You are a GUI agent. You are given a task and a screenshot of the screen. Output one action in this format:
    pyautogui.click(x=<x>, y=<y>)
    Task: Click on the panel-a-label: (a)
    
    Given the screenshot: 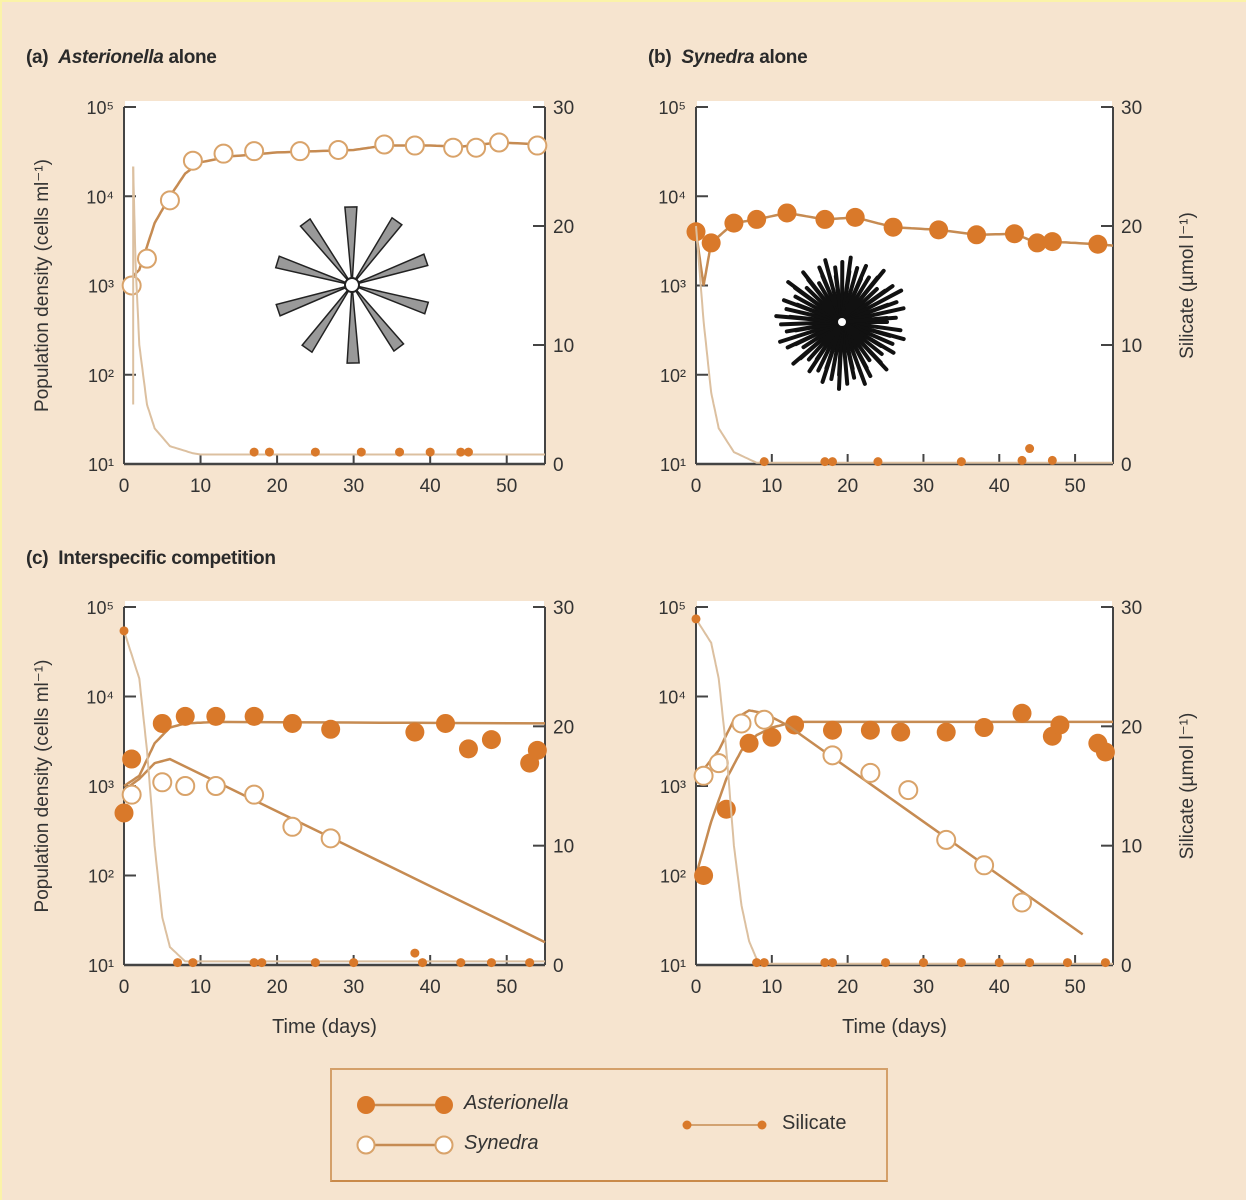 What is the action you would take?
    pyautogui.click(x=37, y=57)
    